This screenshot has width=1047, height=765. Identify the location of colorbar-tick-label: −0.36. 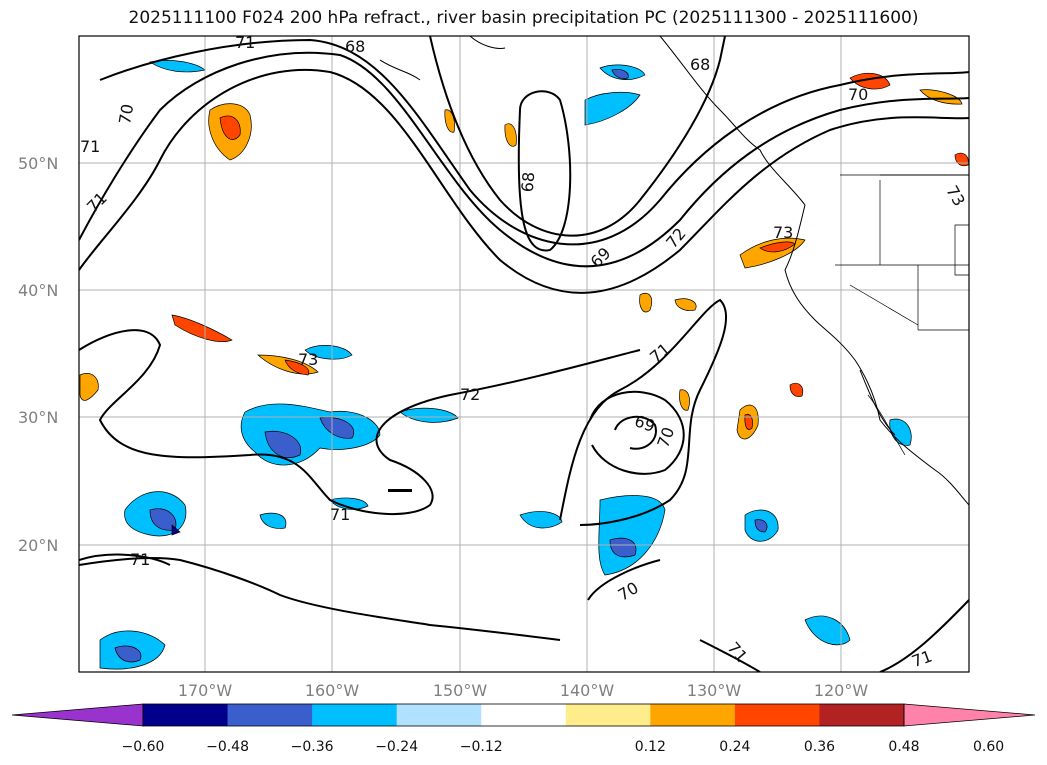
(312, 747).